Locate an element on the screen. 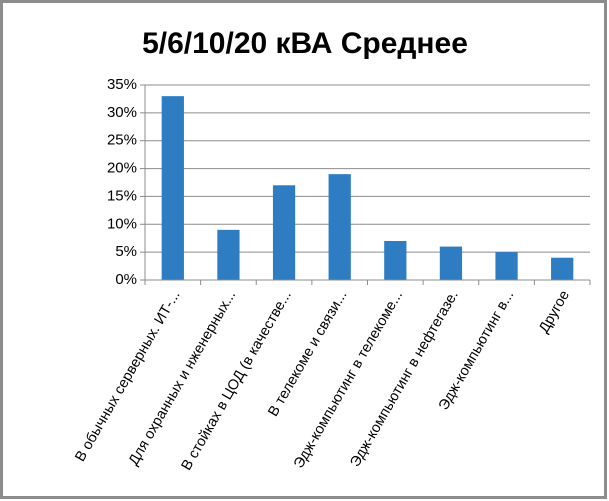 The width and height of the screenshot is (609, 501). y-tick-label: 0% is located at coordinates (126, 279).